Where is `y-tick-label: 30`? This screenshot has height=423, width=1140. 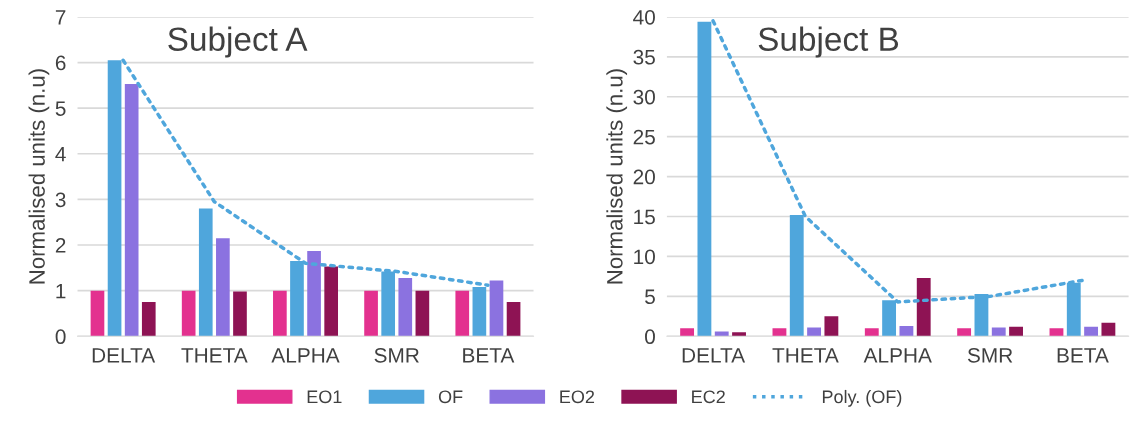 y-tick-label: 30 is located at coordinates (644, 97).